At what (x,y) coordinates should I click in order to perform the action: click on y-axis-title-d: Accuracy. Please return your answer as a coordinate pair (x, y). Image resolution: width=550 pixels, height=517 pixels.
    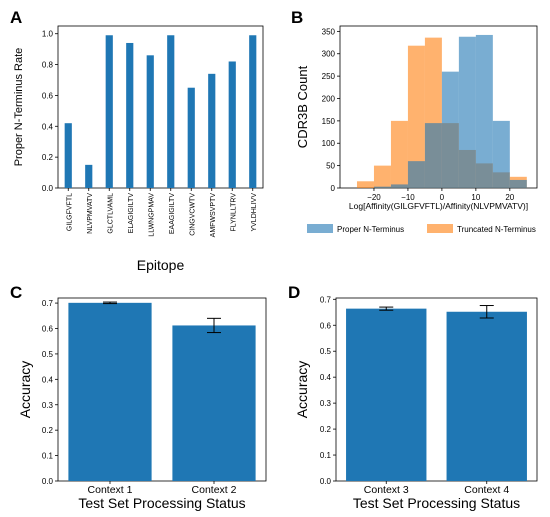
    Looking at the image, I should click on (302, 390).